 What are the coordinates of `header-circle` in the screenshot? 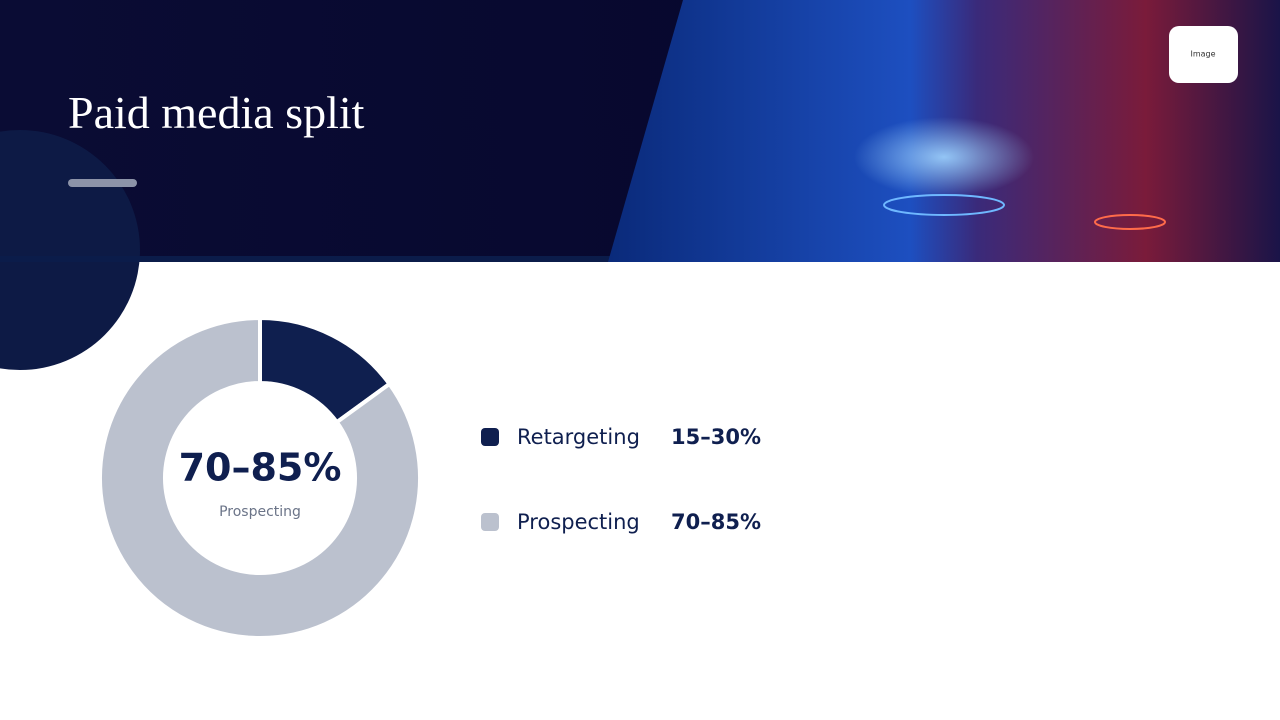 It's located at (70, 250).